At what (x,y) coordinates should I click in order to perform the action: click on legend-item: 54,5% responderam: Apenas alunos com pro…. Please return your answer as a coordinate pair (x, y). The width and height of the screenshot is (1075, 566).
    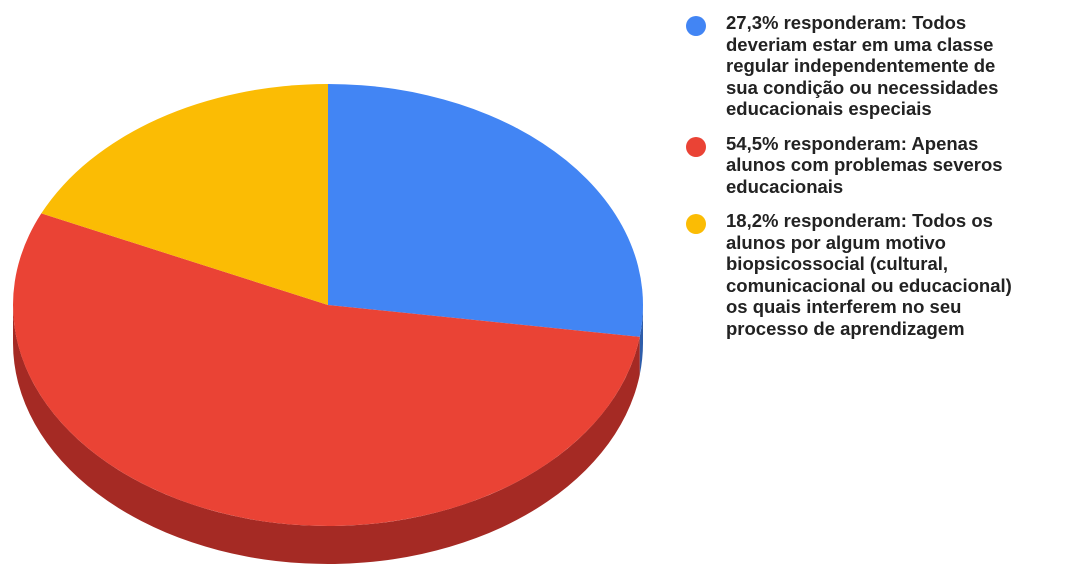
    Looking at the image, I should click on (878, 165).